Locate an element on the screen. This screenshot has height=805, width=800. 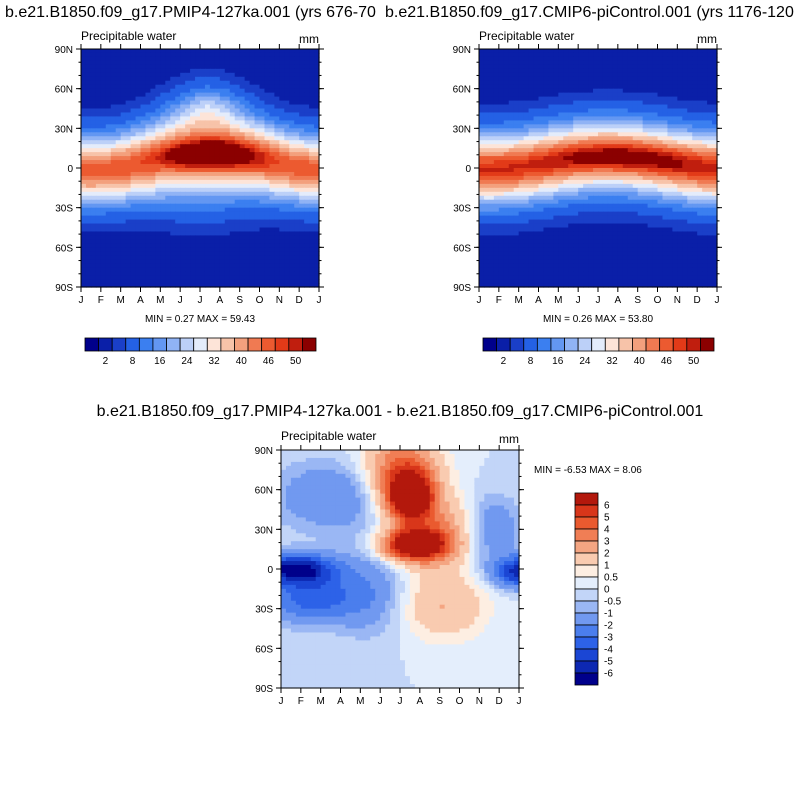
panel-picontrol-contour-field is located at coordinates (598, 168).